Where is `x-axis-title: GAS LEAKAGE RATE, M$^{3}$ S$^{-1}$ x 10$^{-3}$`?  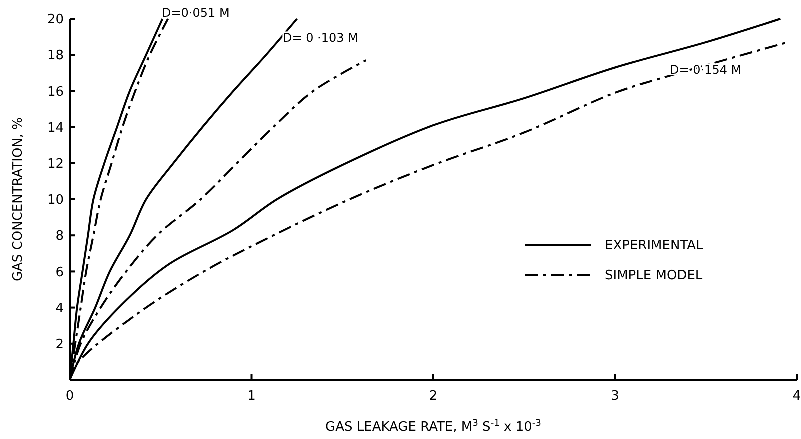
x-axis-title: GAS LEAKAGE RATE, M$^{3}$ S$^{-1}$ x 10$^{-3}$ is located at coordinates (434, 427).